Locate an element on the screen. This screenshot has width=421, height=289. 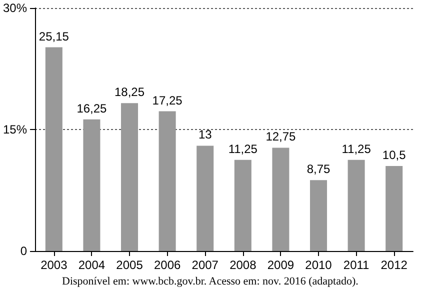
data-label: 12,75 is located at coordinates (281, 137).